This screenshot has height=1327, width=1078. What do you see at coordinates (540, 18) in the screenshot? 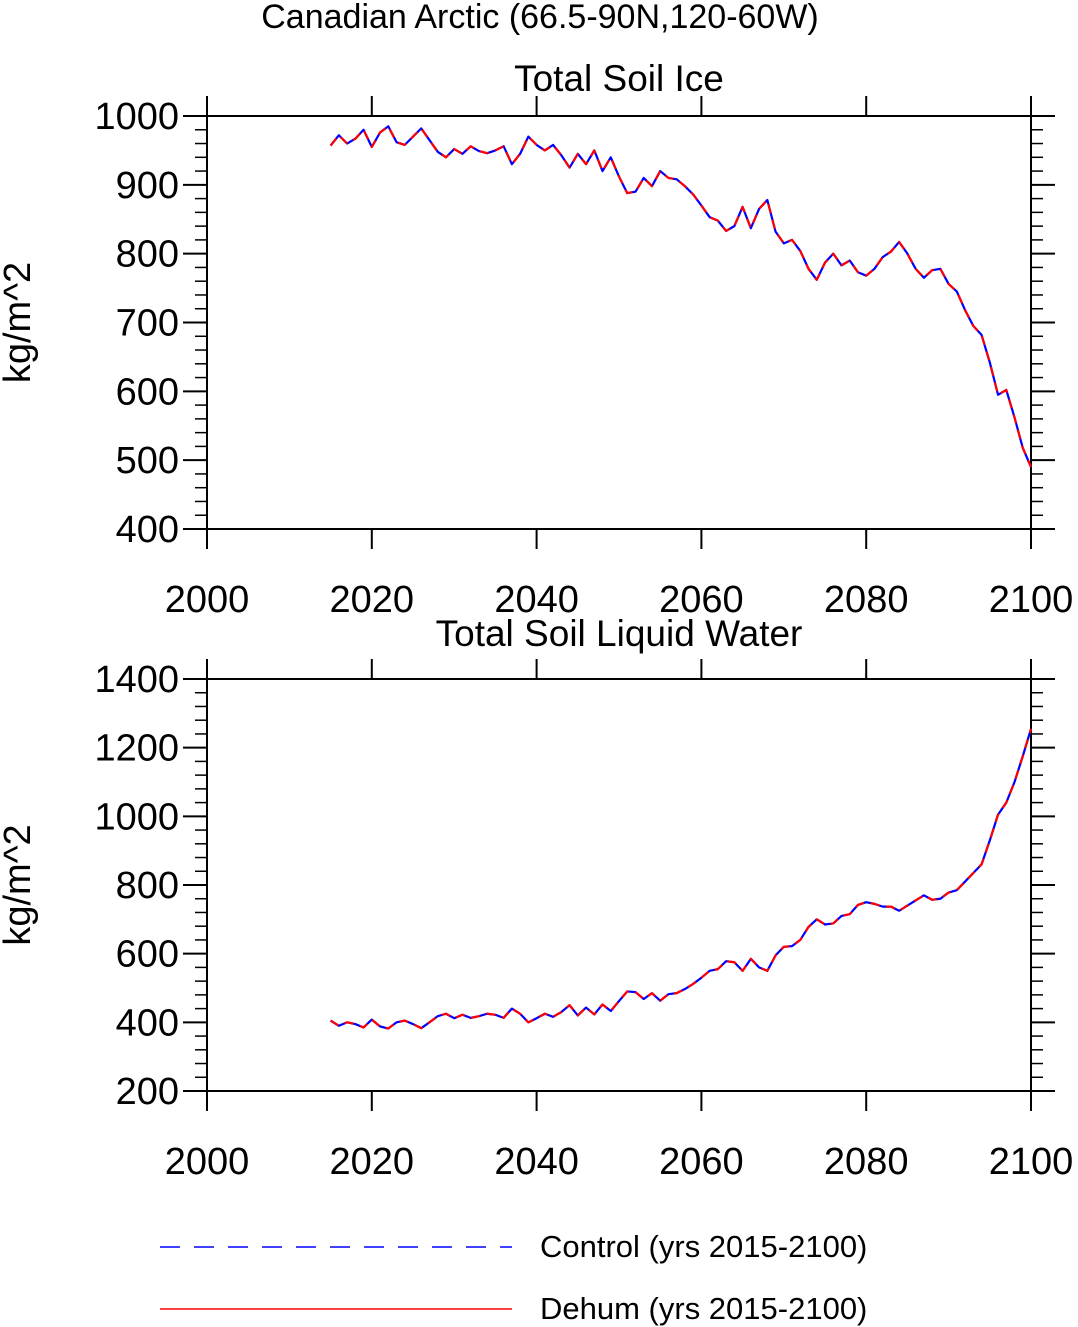
I see `figure-title: Canadian Arctic (66.5-90N,120-60W)` at bounding box center [540, 18].